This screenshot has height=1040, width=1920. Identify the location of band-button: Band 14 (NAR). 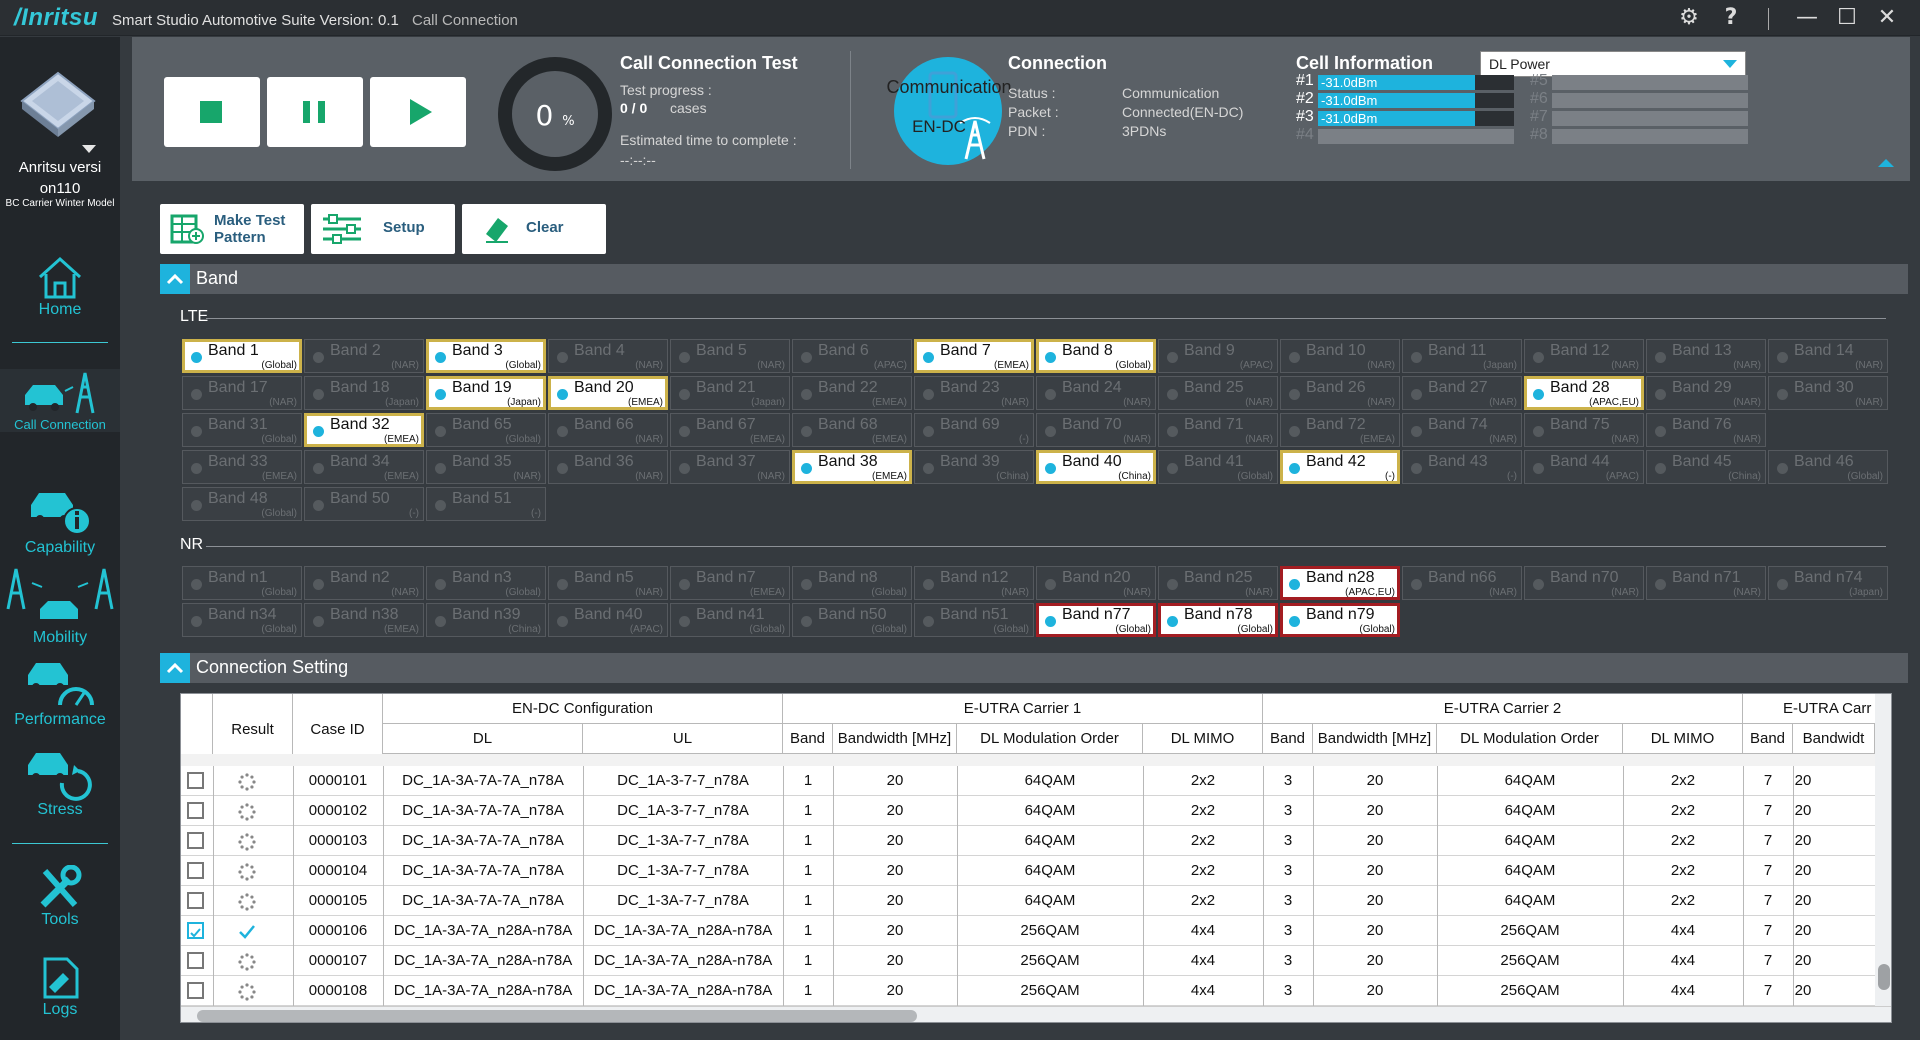
(1828, 356).